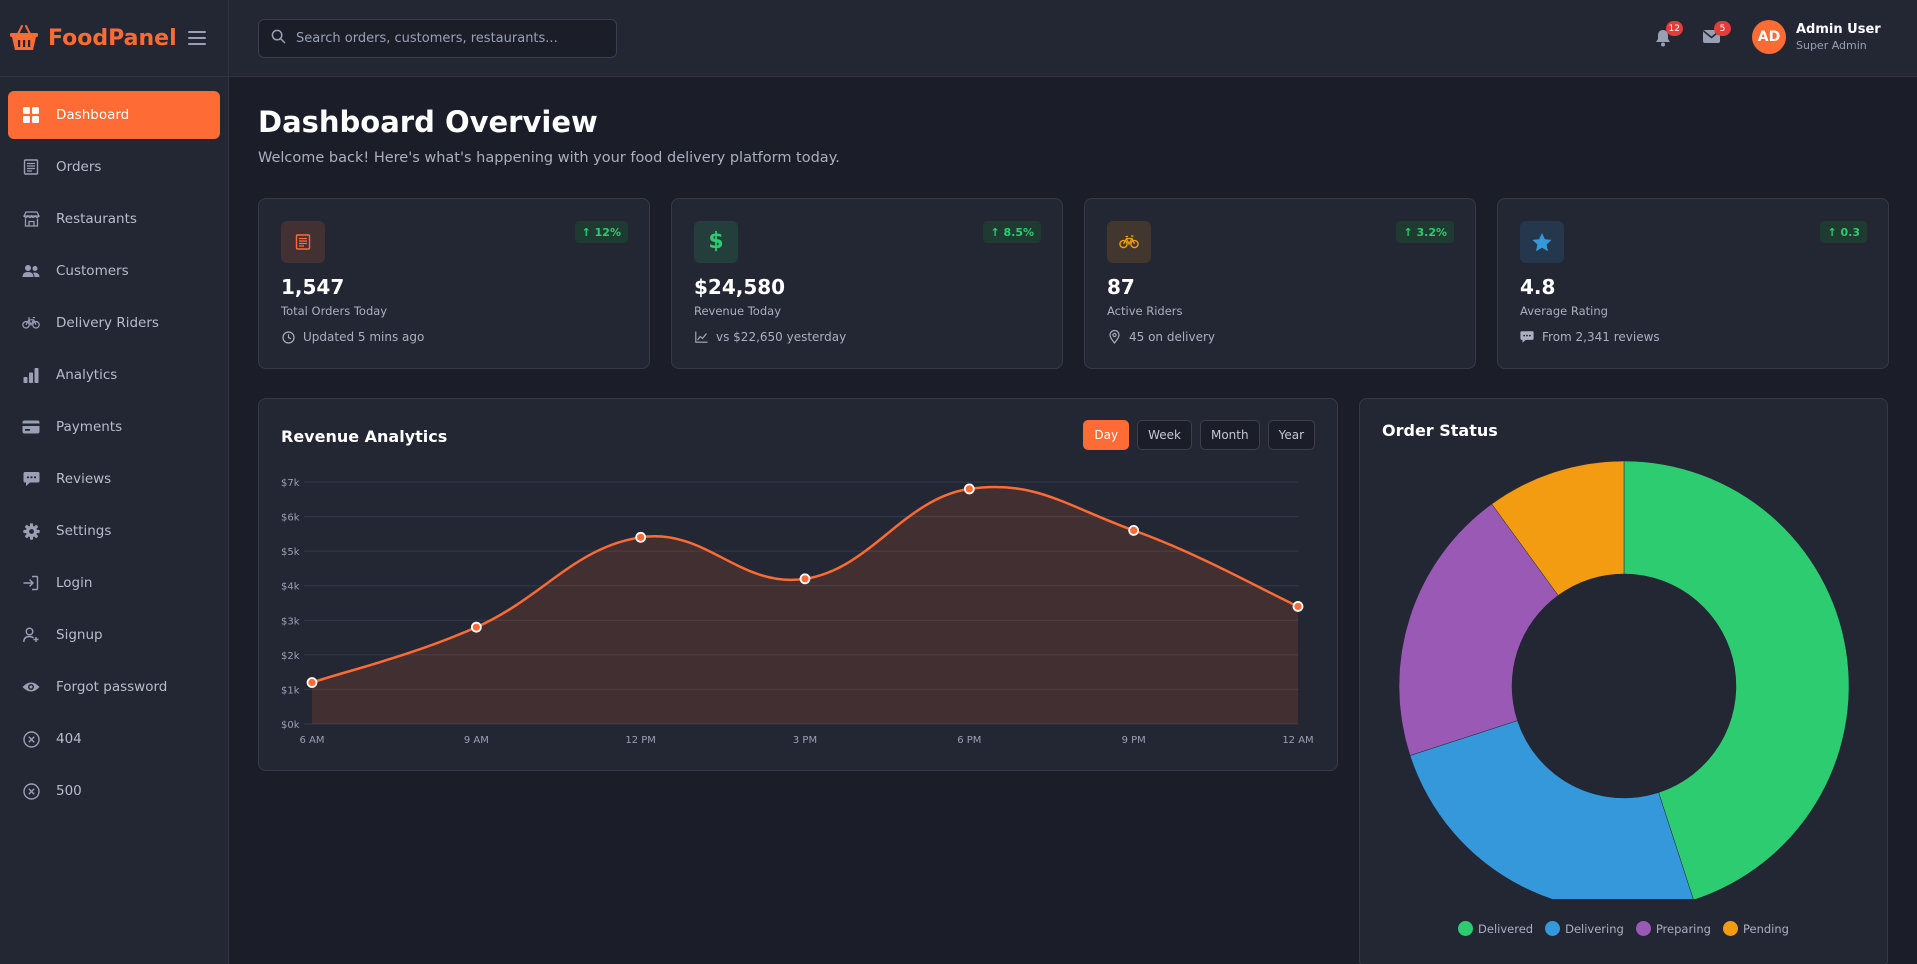 The image size is (1917, 964). I want to click on sidebar-item-signup: Signup, so click(114, 635).